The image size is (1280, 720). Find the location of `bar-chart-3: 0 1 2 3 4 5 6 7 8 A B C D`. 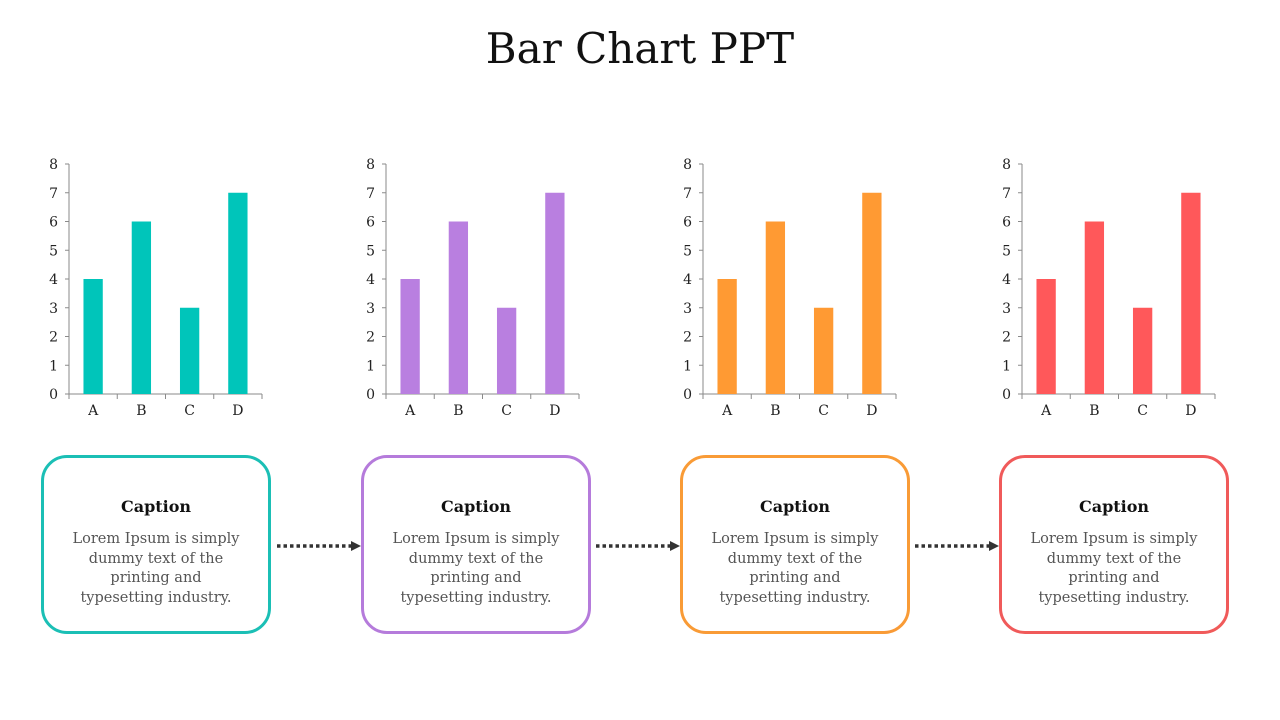

bar-chart-3: 0 1 2 3 4 5 6 7 8 A B C D is located at coordinates (794, 287).